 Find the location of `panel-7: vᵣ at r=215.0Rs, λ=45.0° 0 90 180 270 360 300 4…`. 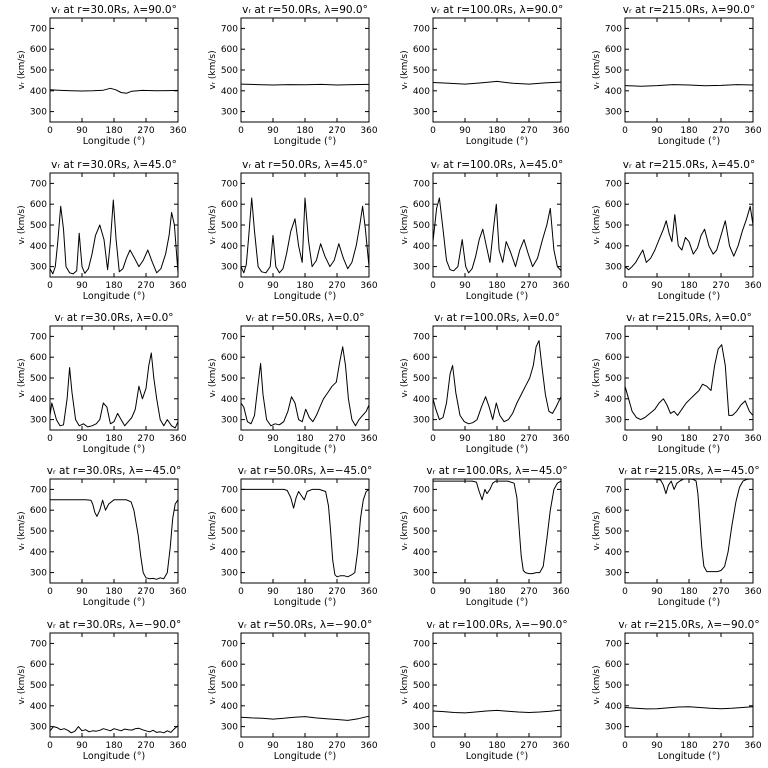

panel-7: vᵣ at r=215.0Rs, λ=45.0° 0 90 180 270 360 300 4… is located at coordinates (677, 230).